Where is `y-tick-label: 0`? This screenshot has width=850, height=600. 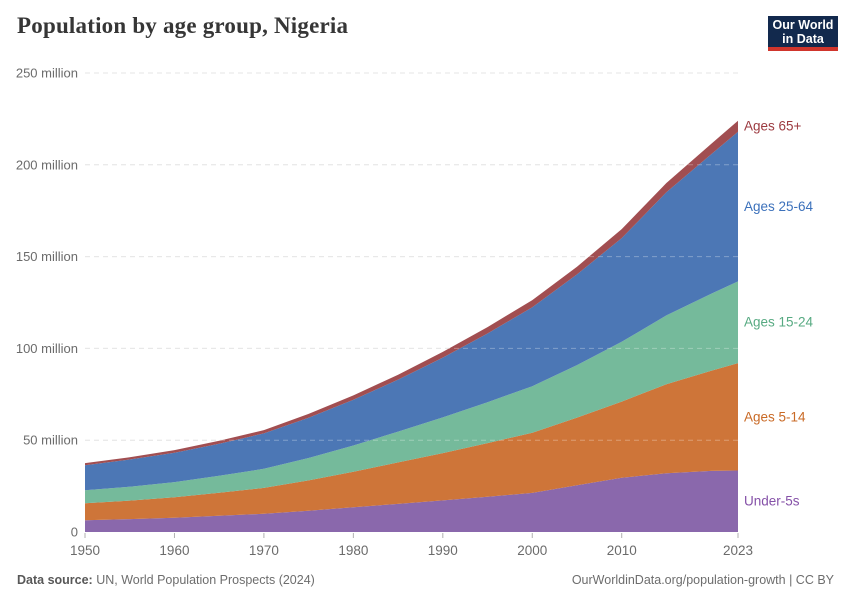 y-tick-label: 0 is located at coordinates (74, 532).